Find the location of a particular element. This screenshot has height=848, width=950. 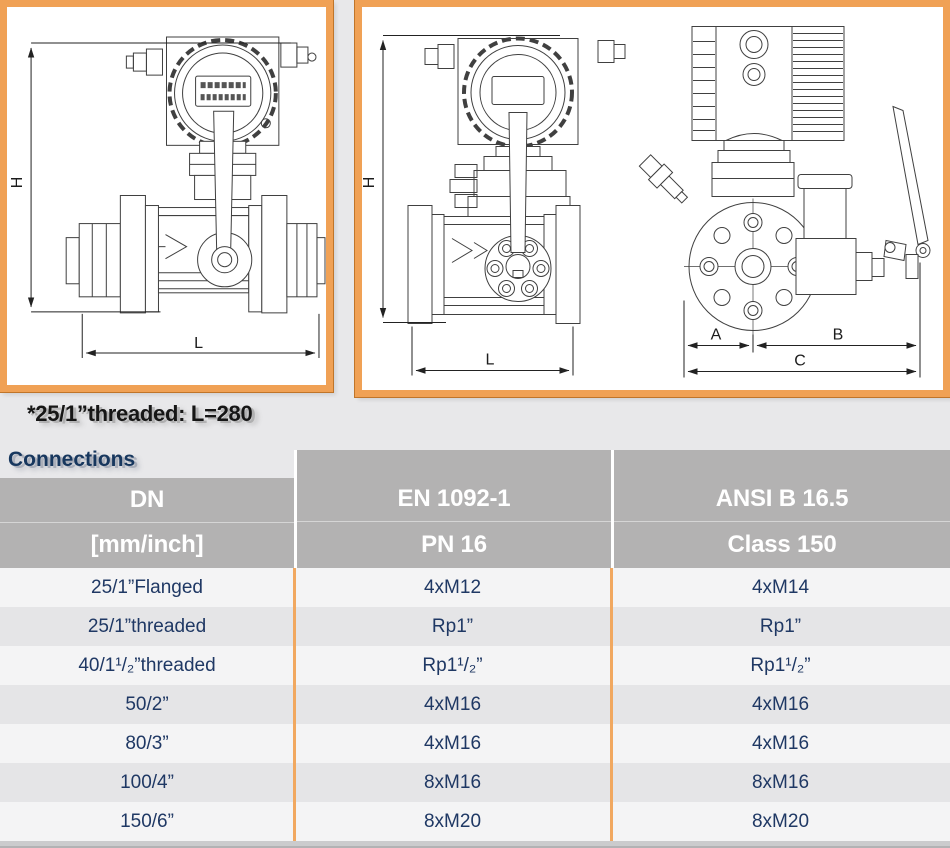

table-row: 25/1”Flanged 4xM12 4xM14 is located at coordinates (475, 587).